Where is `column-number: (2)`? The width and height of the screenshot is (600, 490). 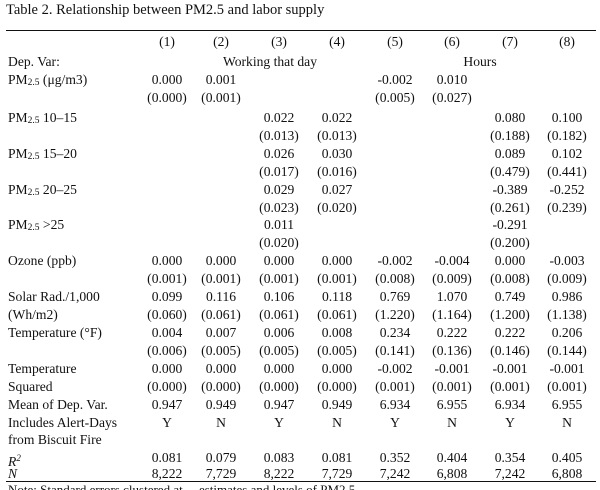
column-number: (2) is located at coordinates (221, 41).